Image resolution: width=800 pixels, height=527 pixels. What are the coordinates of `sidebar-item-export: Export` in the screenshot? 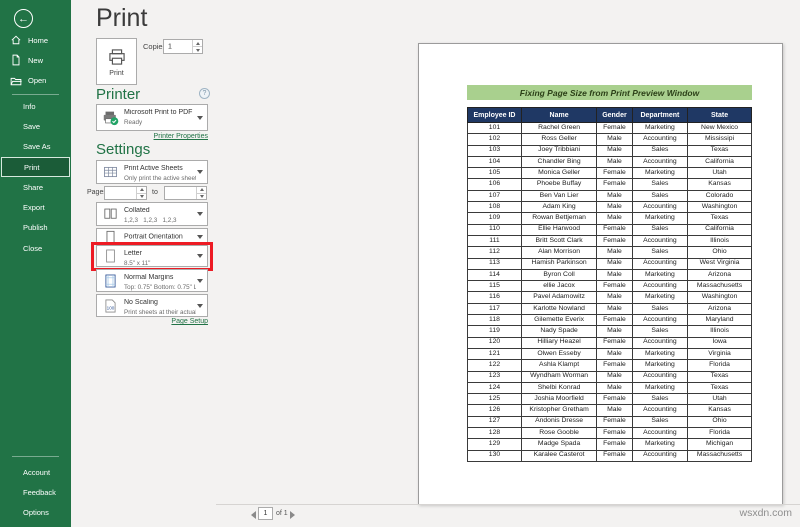 It's located at (34, 208).